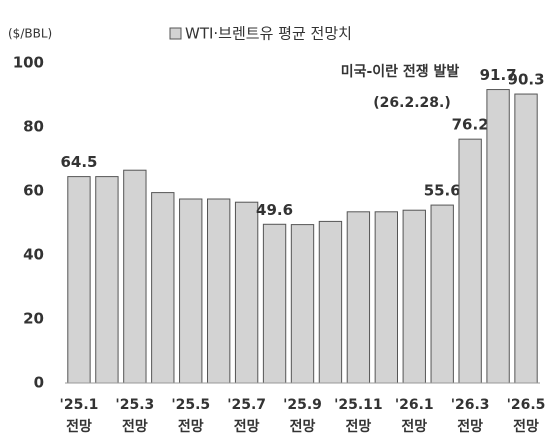 This screenshot has height=448, width=548. Describe the element at coordinates (411, 103) in the screenshot. I see `annotation: (26.2.28.)` at that location.